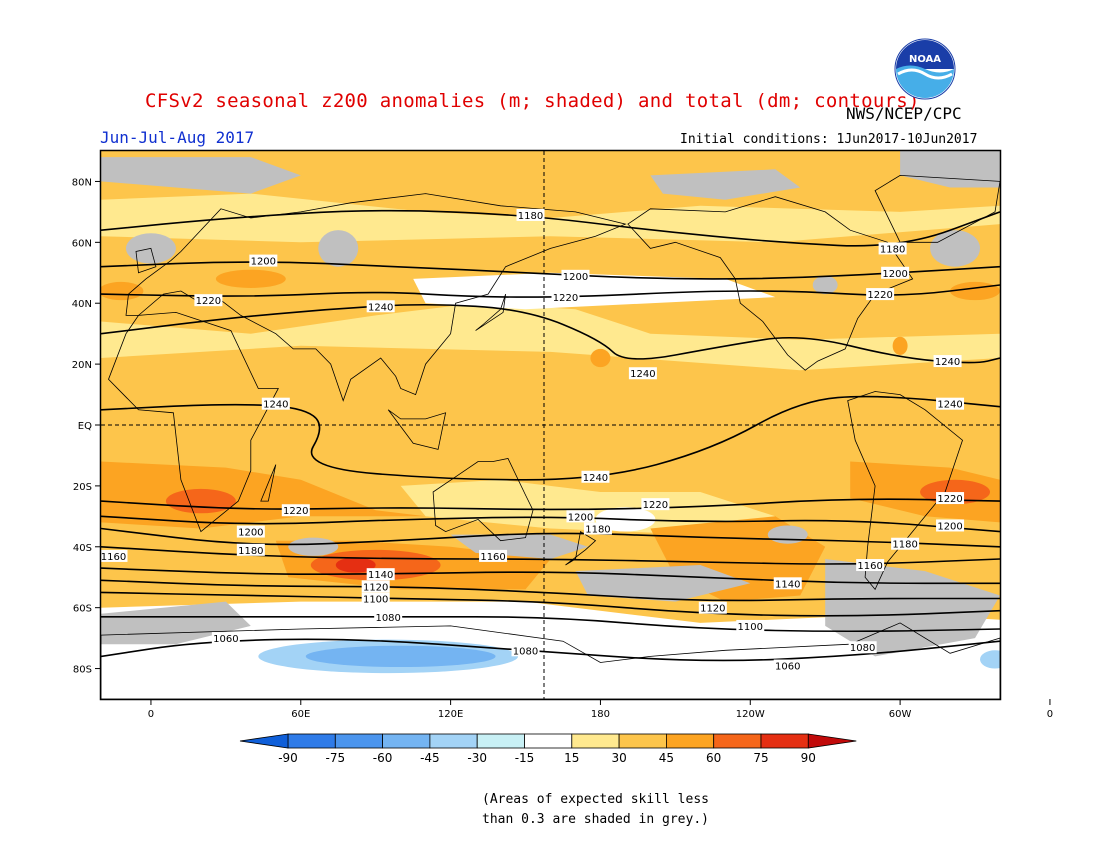 The image size is (1100, 850). What do you see at coordinates (904, 113) in the screenshot?
I see `agency-label: NWS/NCEP/CPC` at bounding box center [904, 113].